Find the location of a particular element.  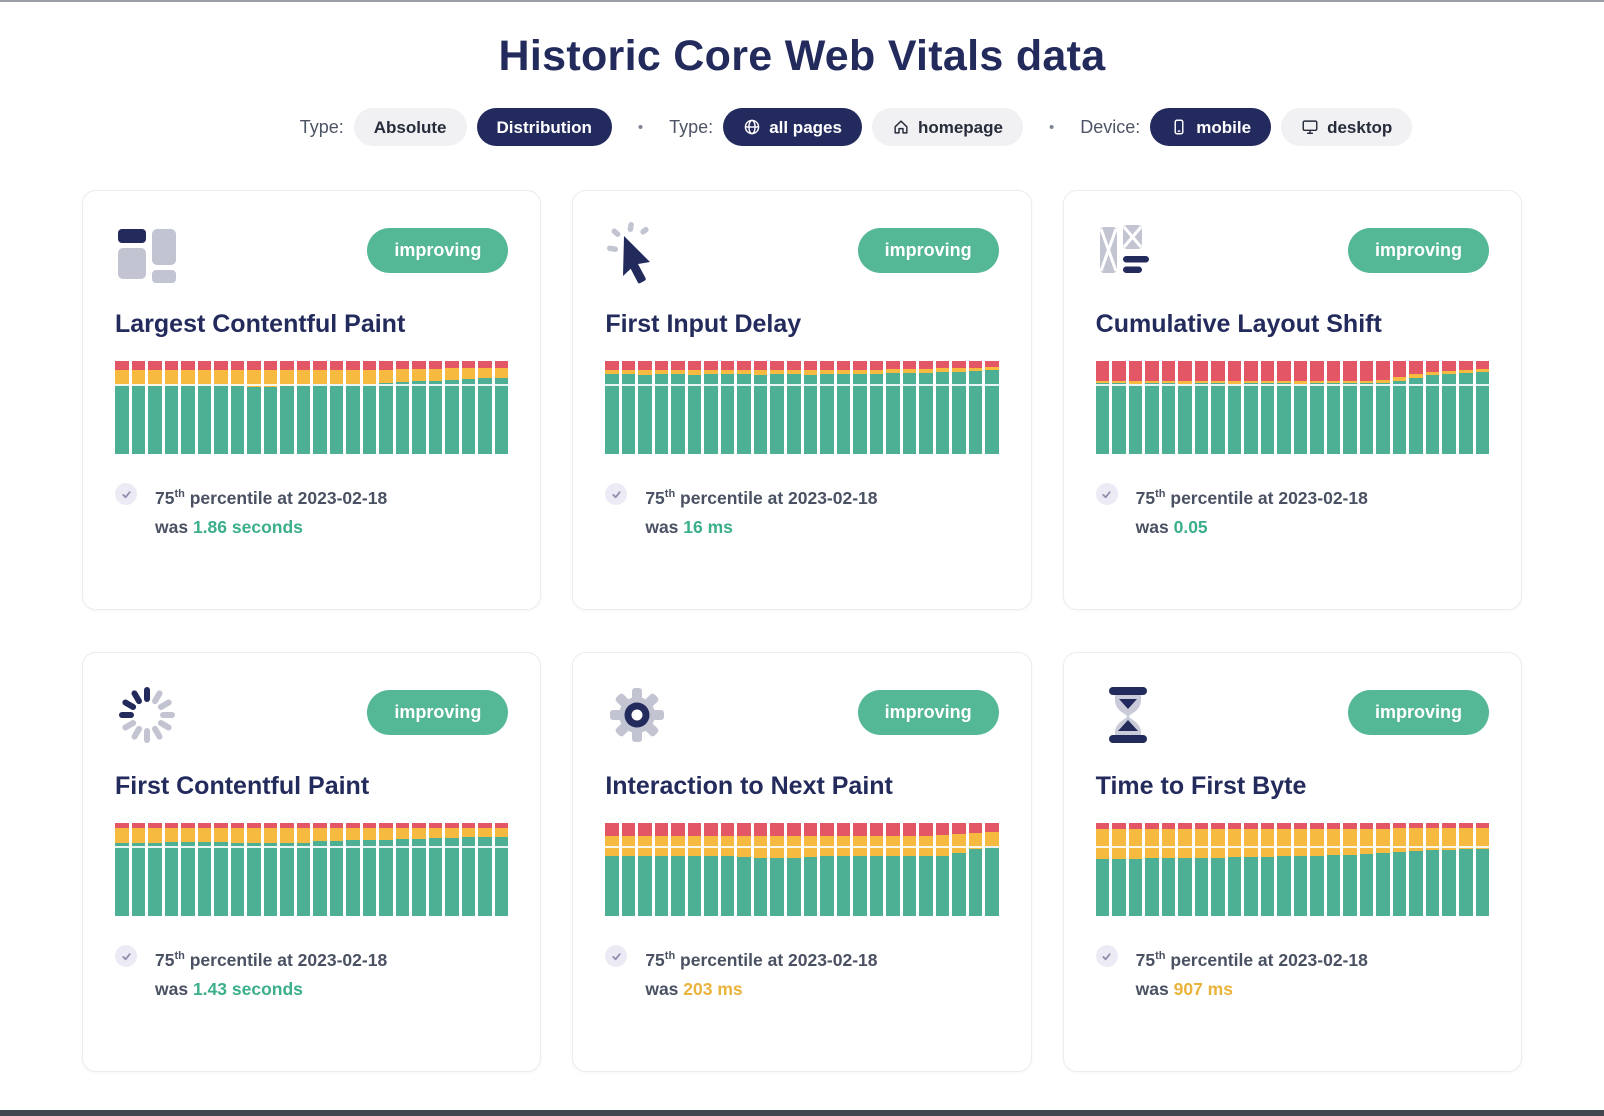

stat-line2: was 1.86 seconds is located at coordinates (229, 526).